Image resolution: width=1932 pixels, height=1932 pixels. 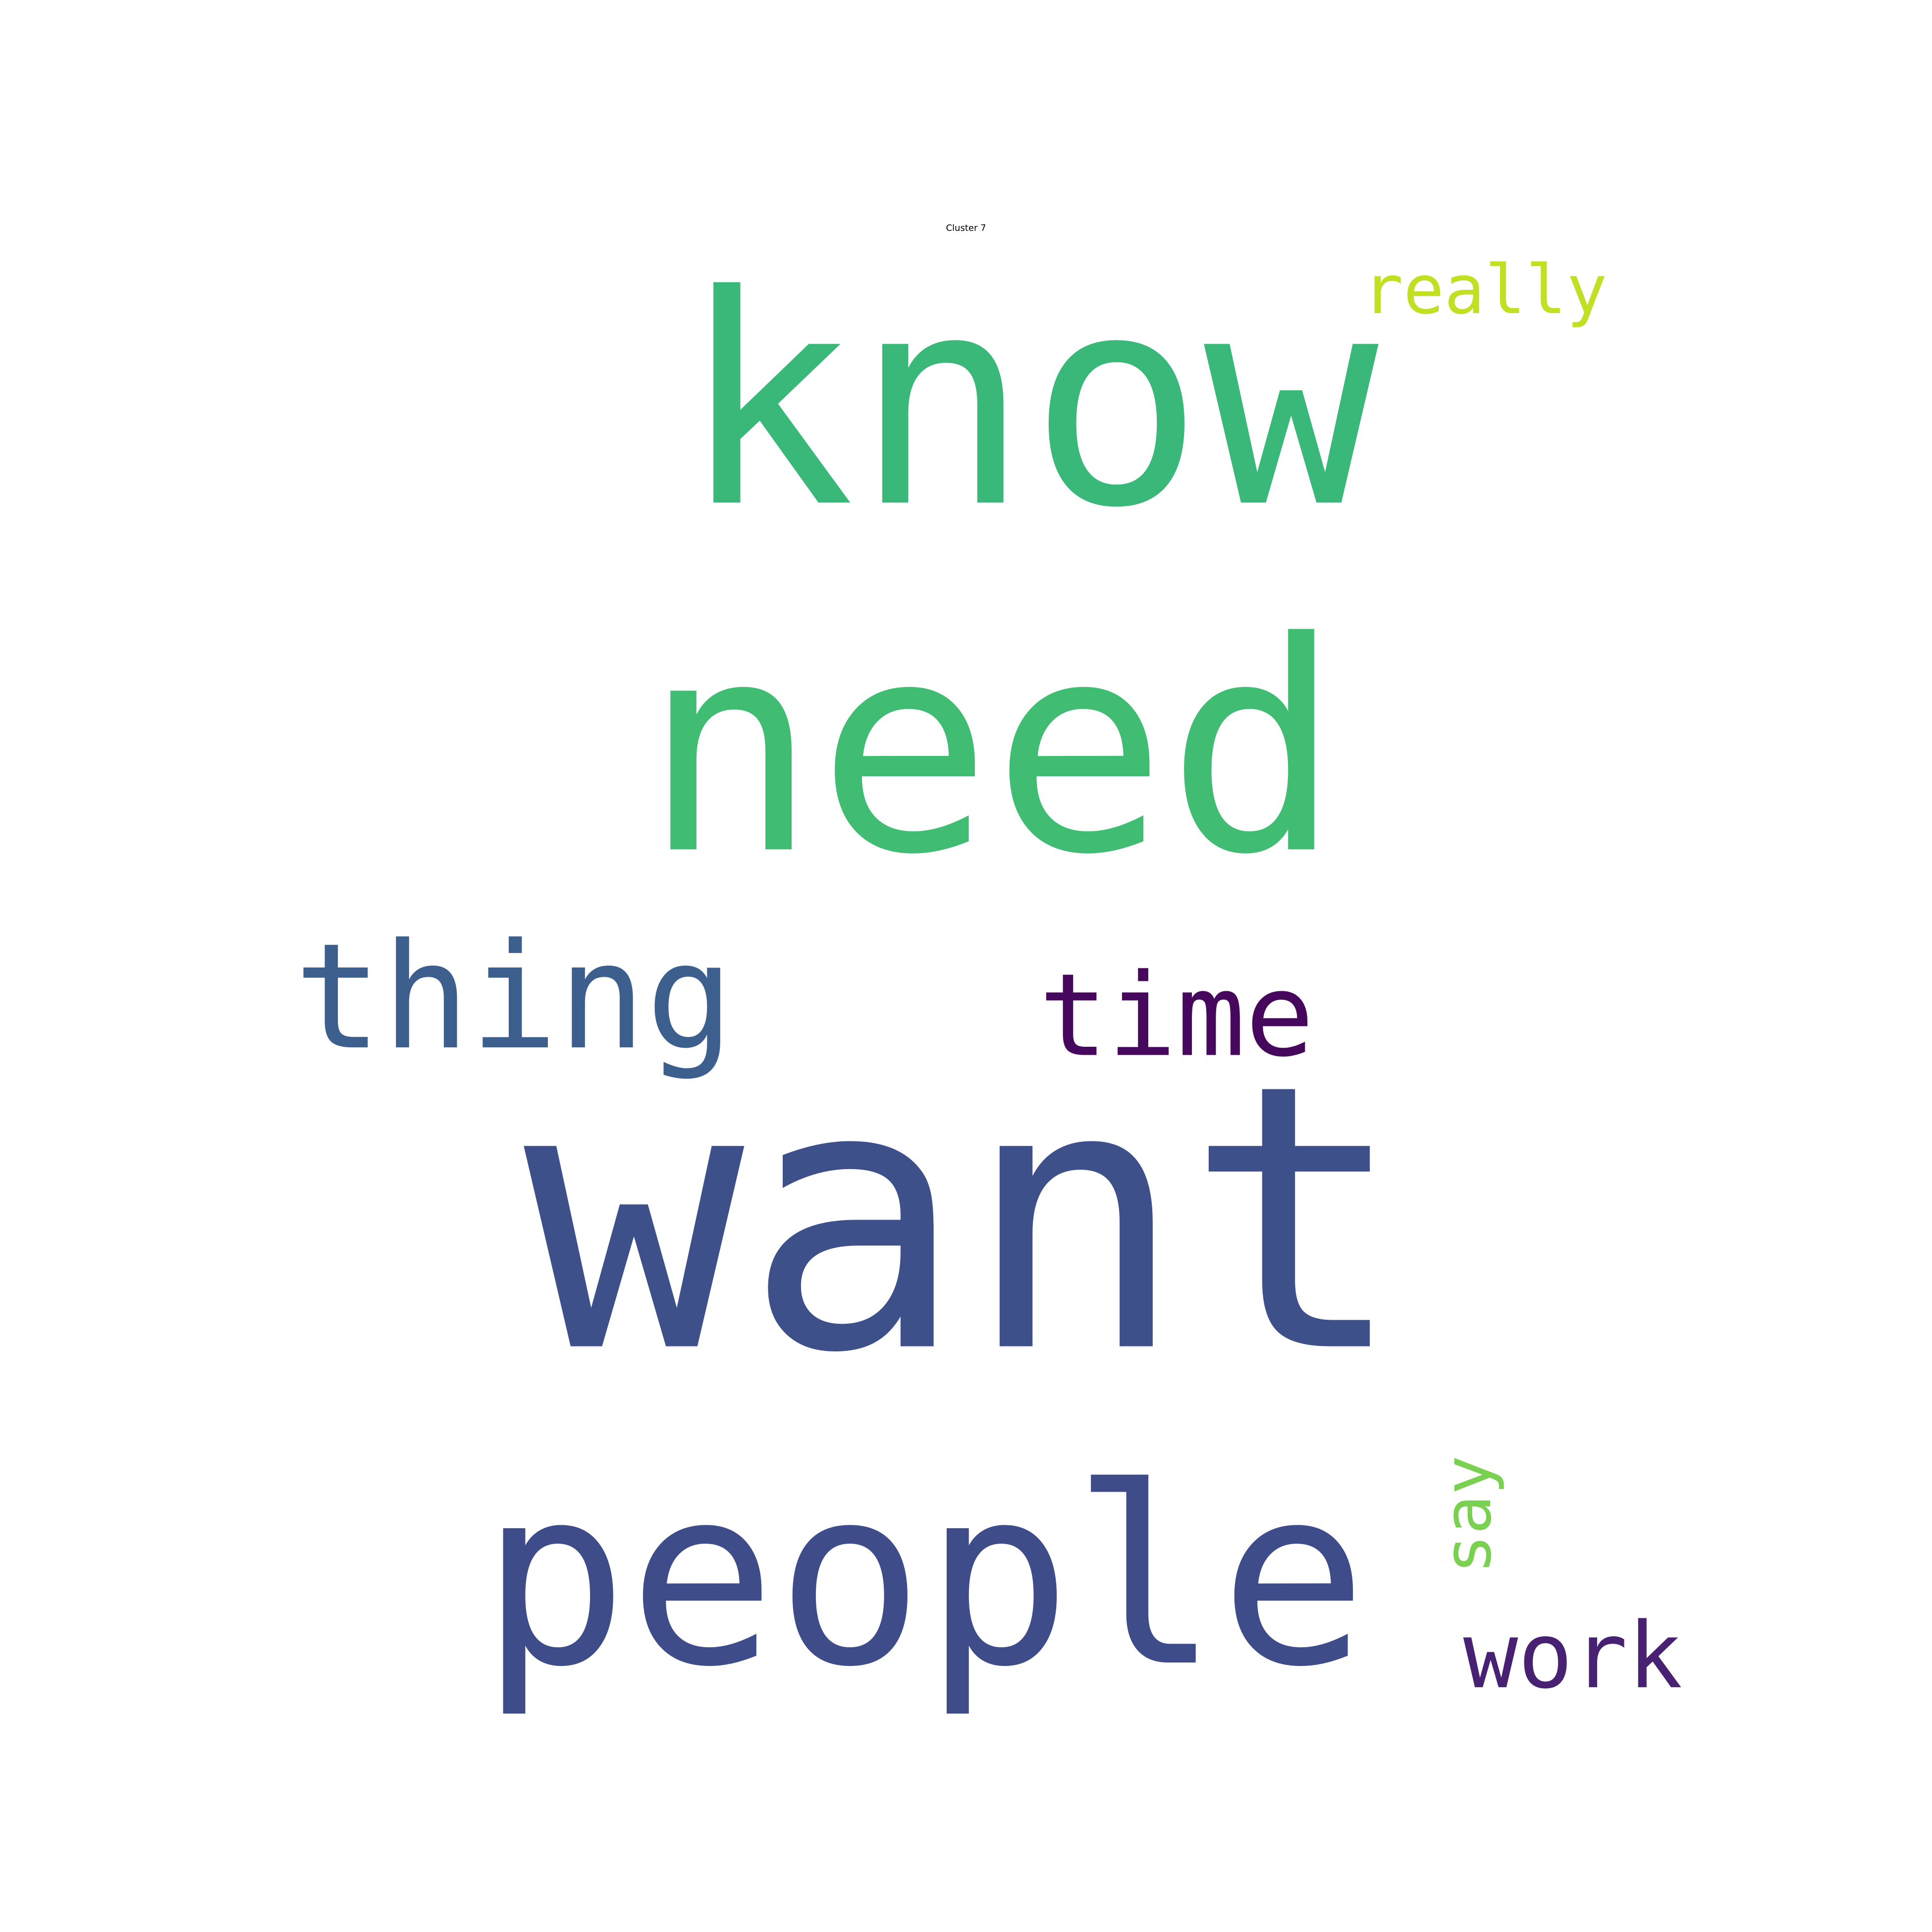 What do you see at coordinates (1486, 290) in the screenshot?
I see `word-really: really` at bounding box center [1486, 290].